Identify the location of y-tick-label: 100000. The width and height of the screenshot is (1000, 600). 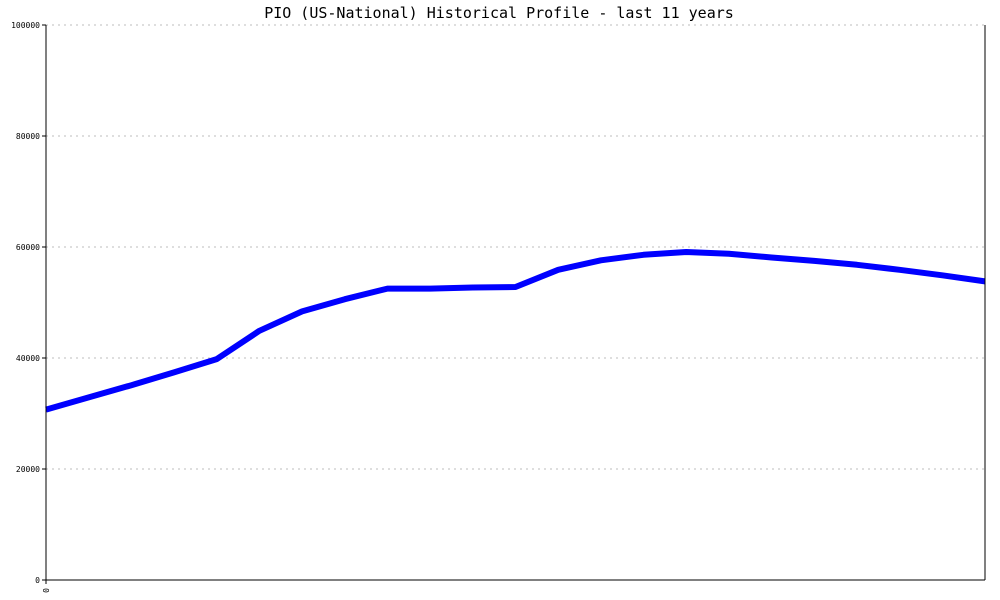
(25, 25).